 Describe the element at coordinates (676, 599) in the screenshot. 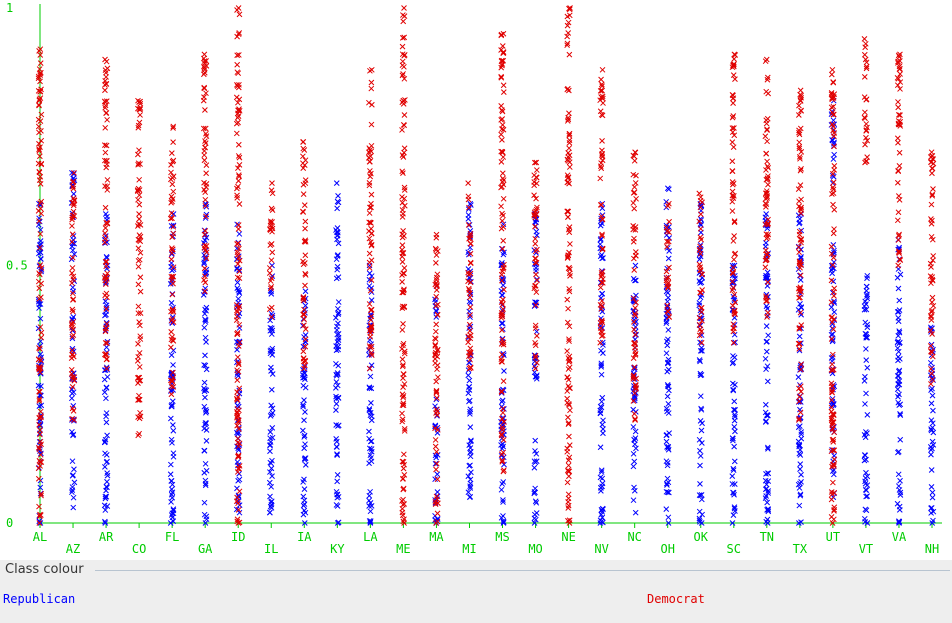

I see `legend-item-democrat: Democrat` at that location.